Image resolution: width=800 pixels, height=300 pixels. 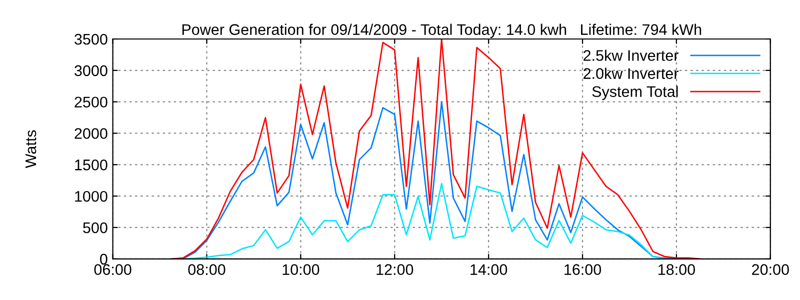 I want to click on x-tick-label: 06:00, so click(x=113, y=269).